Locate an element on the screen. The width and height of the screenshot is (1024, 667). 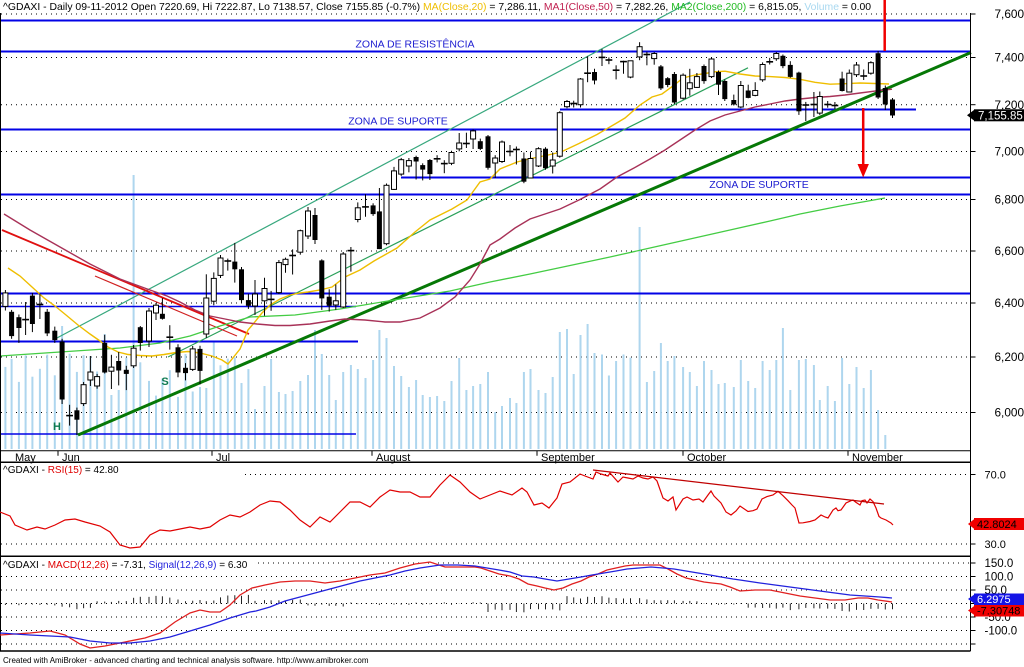
svg-text: September is located at coordinates (568, 458).